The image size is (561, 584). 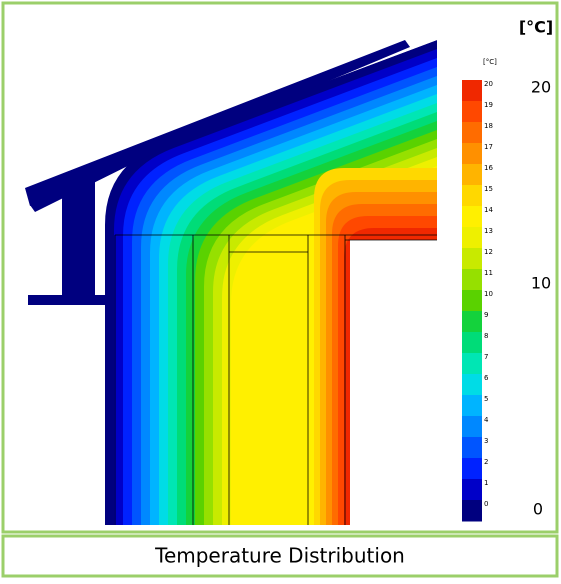 I want to click on legend-tick-label: 20, so click(x=488, y=84).